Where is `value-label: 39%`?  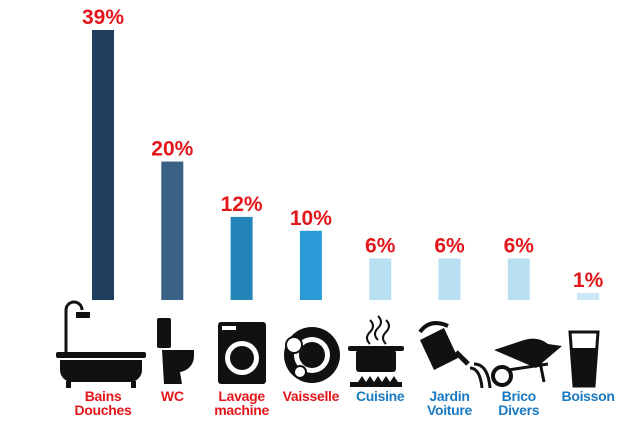 value-label: 39% is located at coordinates (103, 17).